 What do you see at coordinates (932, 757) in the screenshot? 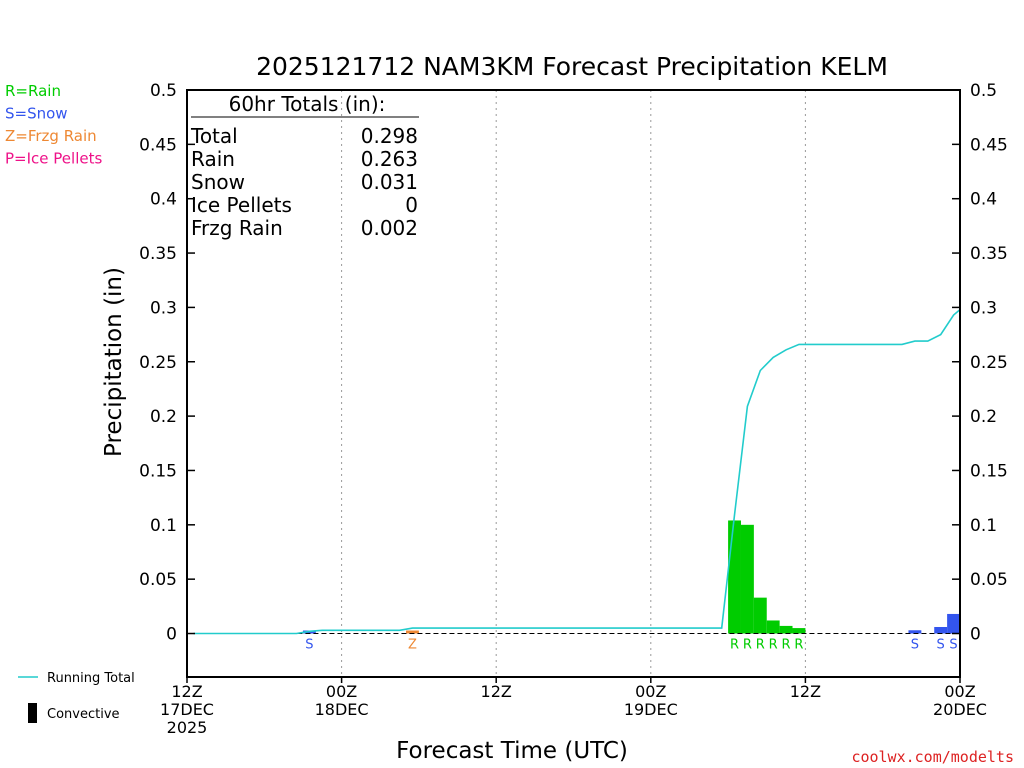
I see `credit-text: coolwx.com/modelts` at bounding box center [932, 757].